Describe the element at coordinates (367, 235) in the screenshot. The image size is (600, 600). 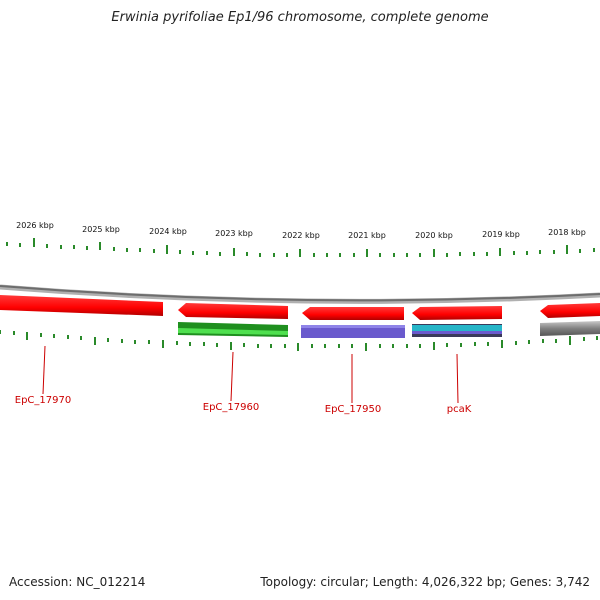
I see `scale-label: 2021 kbp` at that location.